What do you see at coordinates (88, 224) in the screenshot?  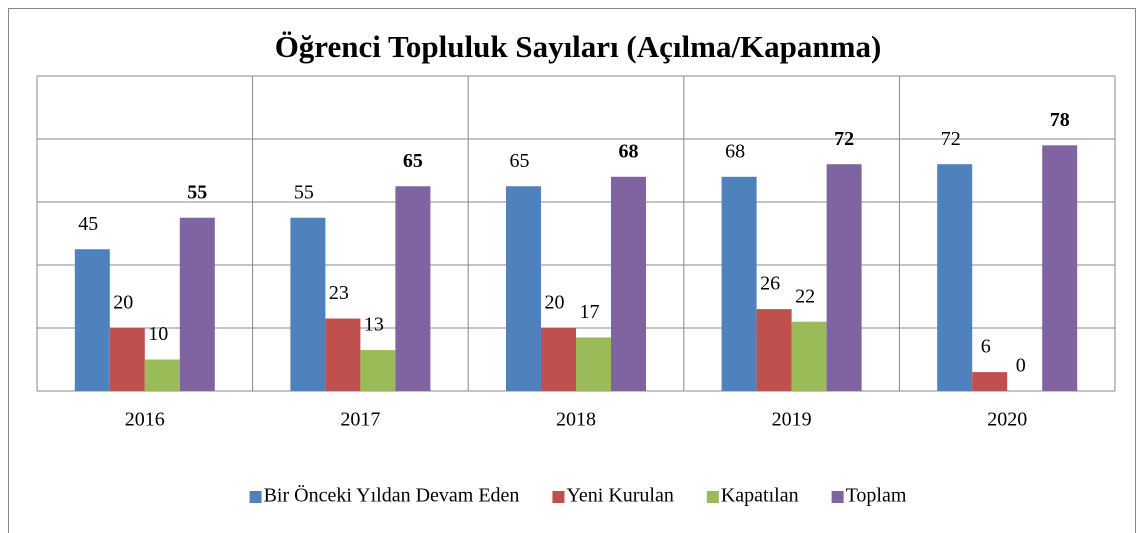 I see `data-label: 45` at bounding box center [88, 224].